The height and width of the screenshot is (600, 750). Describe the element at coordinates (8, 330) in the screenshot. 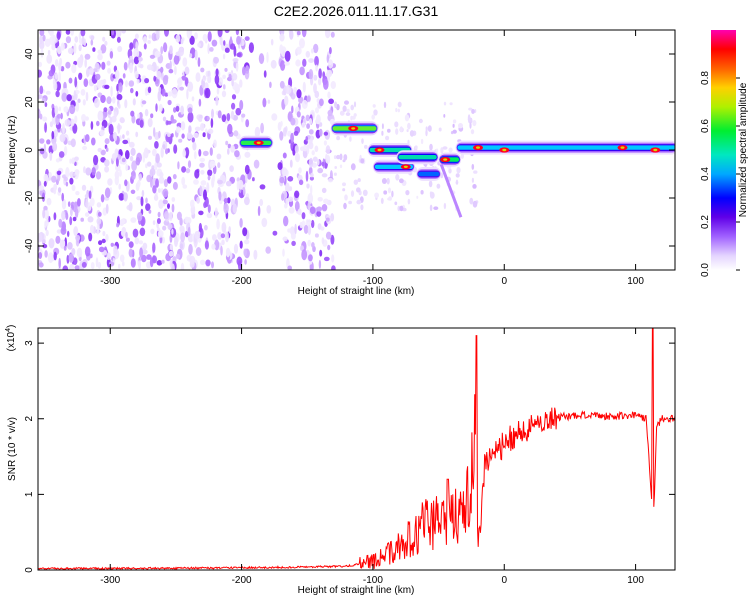

I see `multiplier-exp: 4` at that location.